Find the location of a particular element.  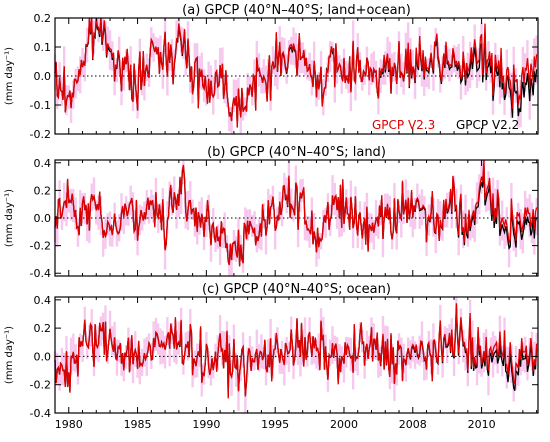

panel-title: (a) GPCP (40°N–40°S; land+ocean) is located at coordinates (296, 10).